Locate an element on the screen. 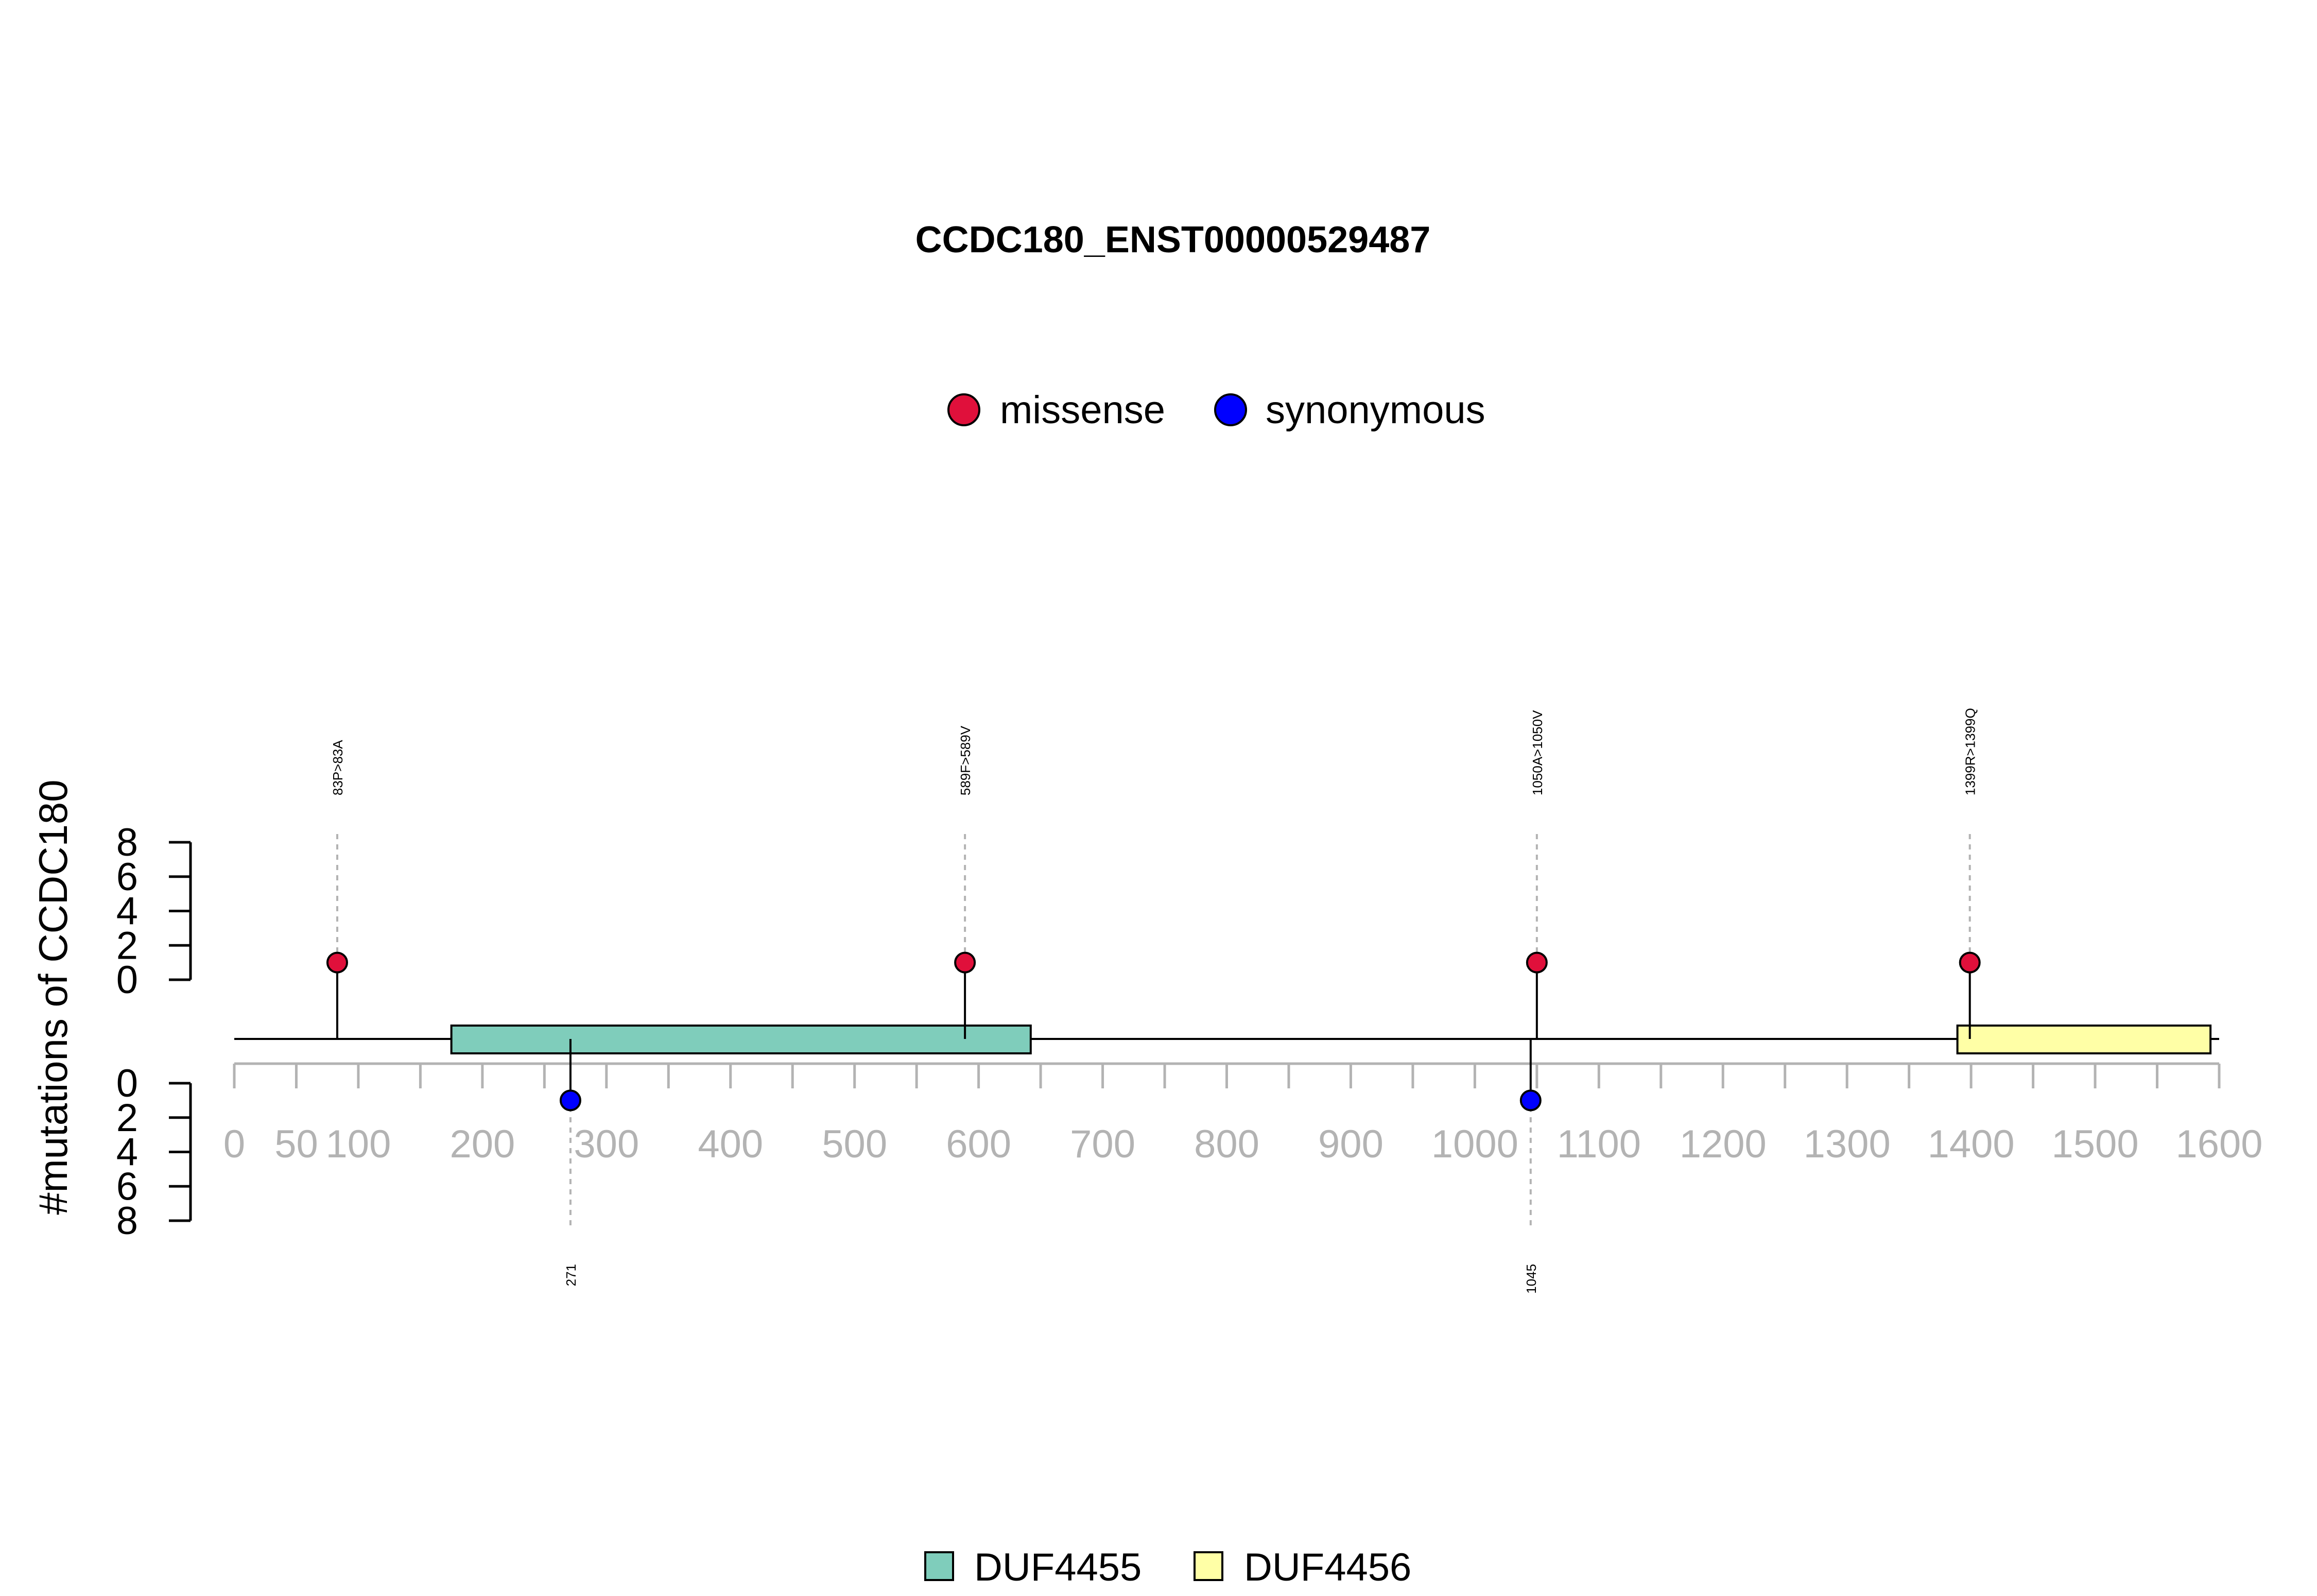 This screenshot has width=2317, height=1596. x-tick-label: 1000 is located at coordinates (1474, 1144).